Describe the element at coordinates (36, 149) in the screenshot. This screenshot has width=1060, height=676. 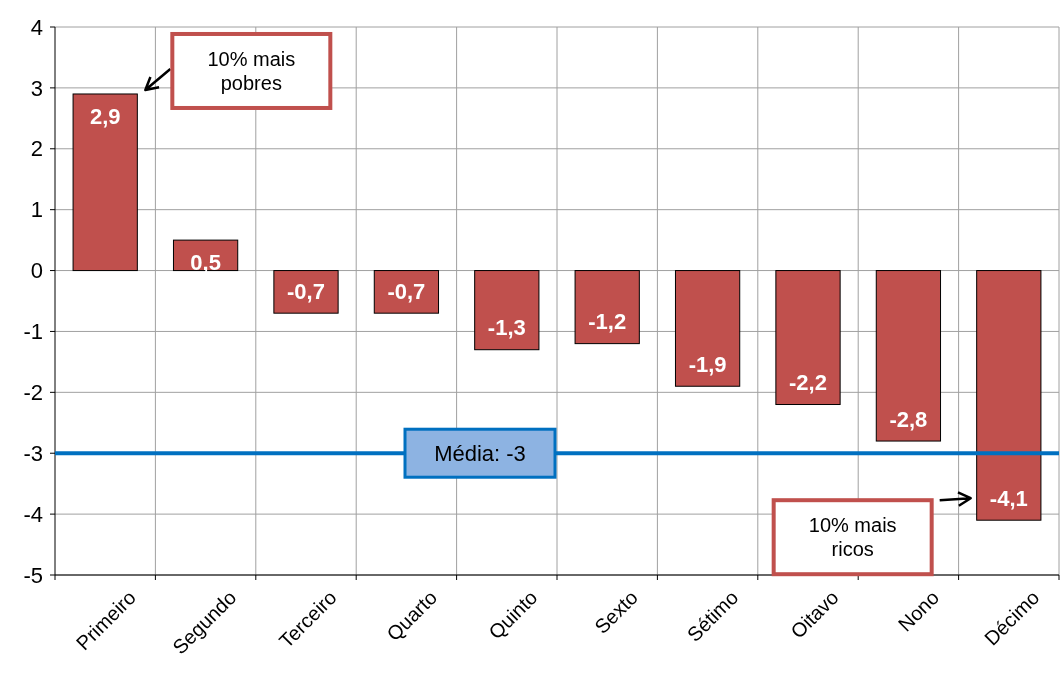
I see `y-tick-label: 2` at that location.